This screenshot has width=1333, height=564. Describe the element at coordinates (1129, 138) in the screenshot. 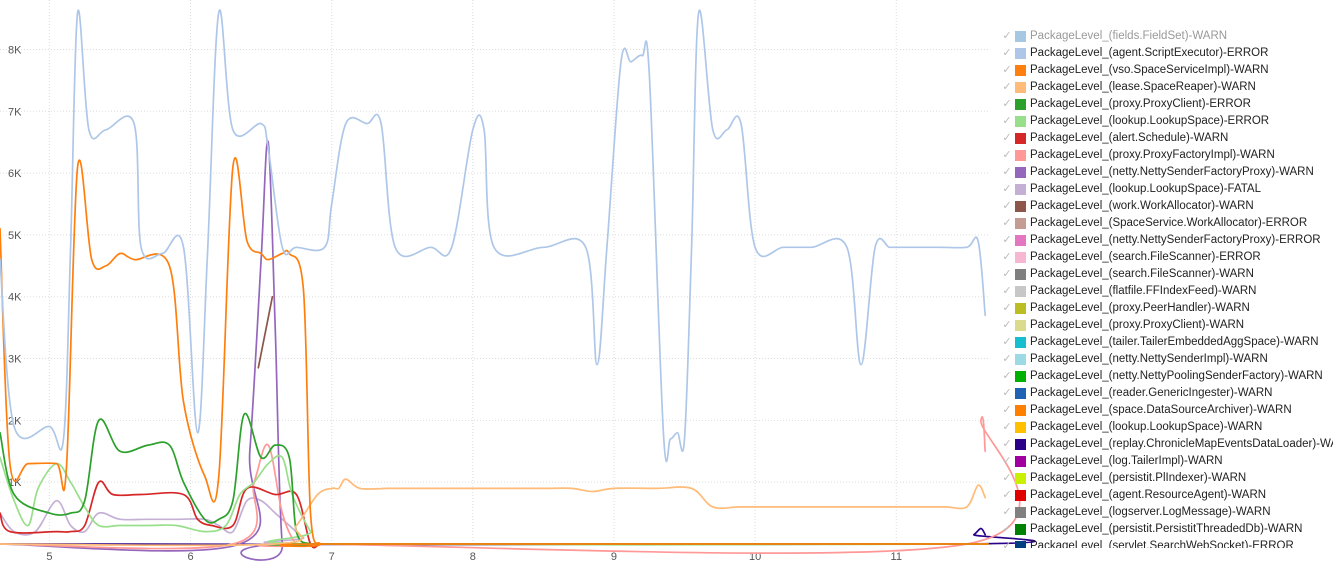

I see `legend-label: PackageLevel_(alert.Schedule)-WARN` at that location.